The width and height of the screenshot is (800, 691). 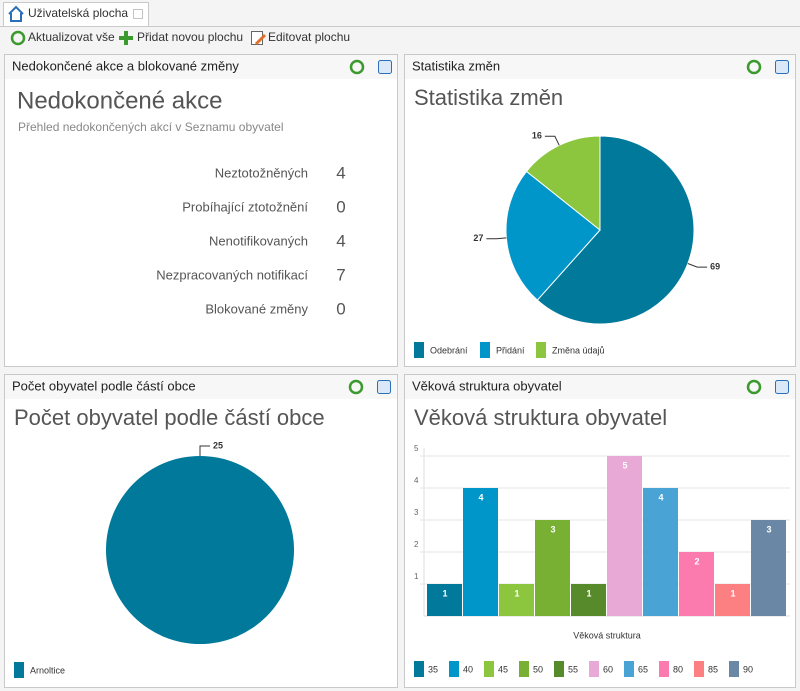 I want to click on y-tick-label: 5, so click(x=416, y=448).